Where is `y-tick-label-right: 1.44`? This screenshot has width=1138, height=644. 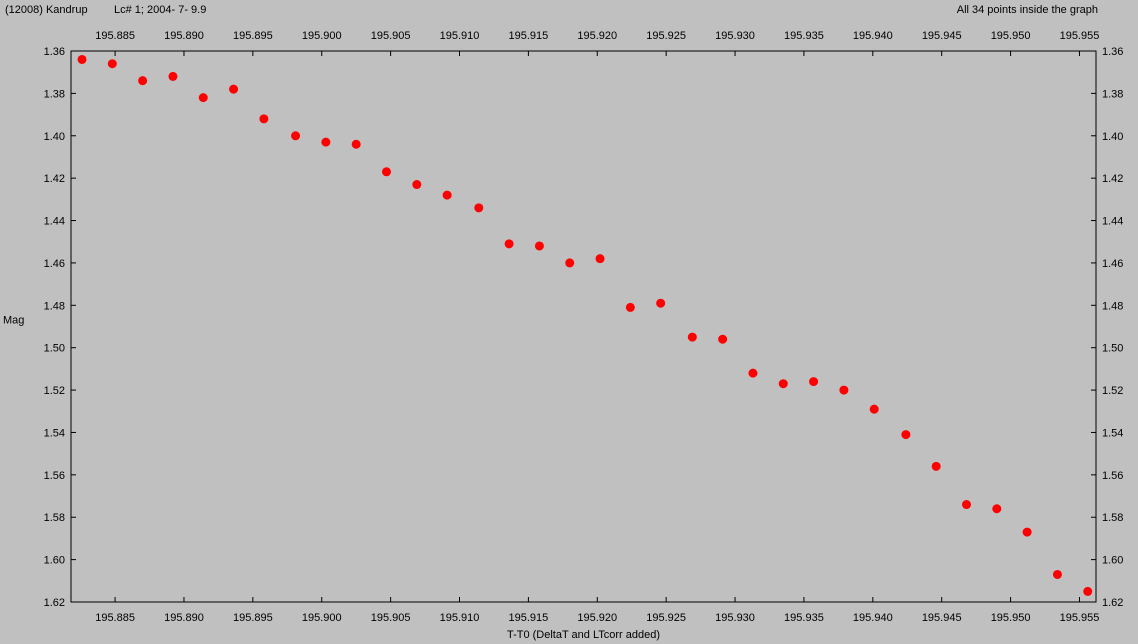
y-tick-label-right: 1.44 is located at coordinates (1112, 222).